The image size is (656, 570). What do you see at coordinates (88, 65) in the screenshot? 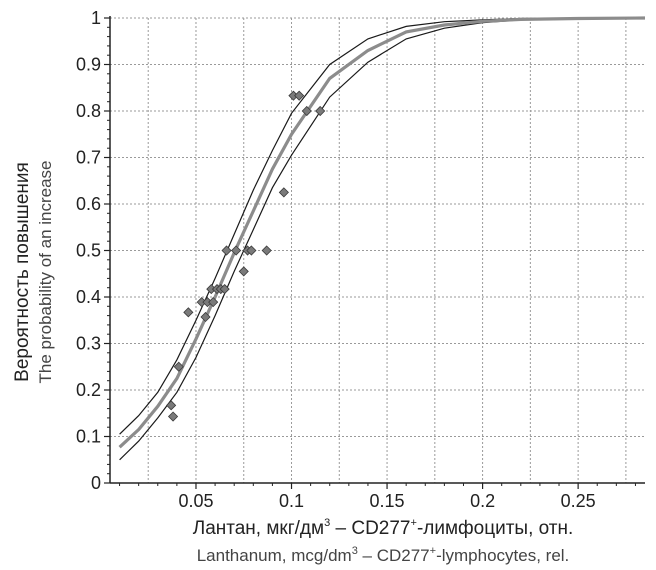
I see `y-tick-label: 0.9` at bounding box center [88, 65].